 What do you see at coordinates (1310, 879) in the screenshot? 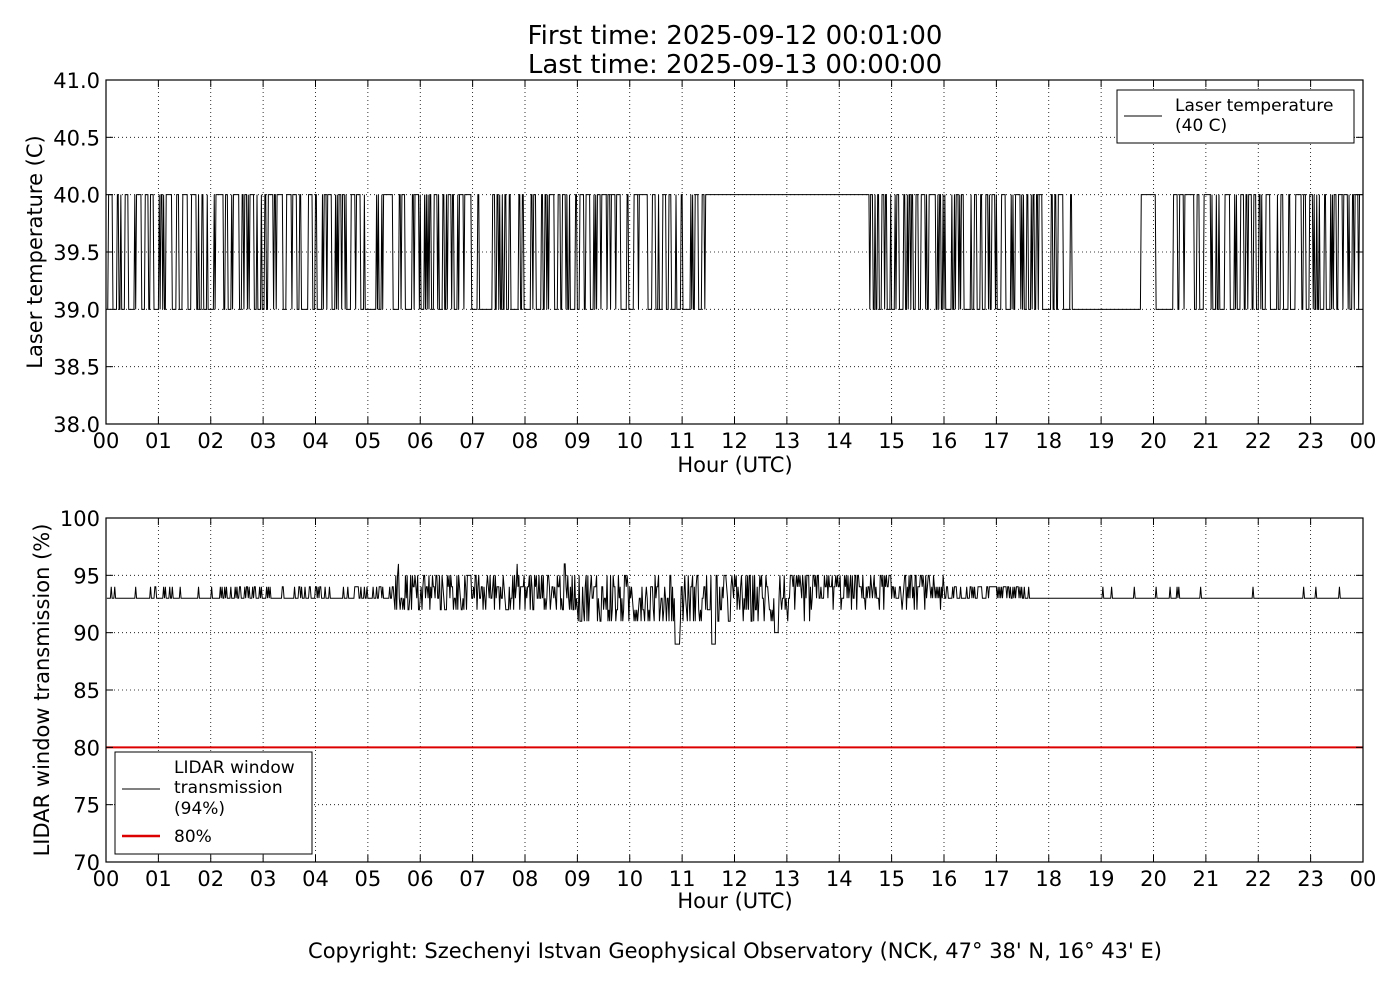
I see `bottom-x-tick-label: 23` at bounding box center [1310, 879].